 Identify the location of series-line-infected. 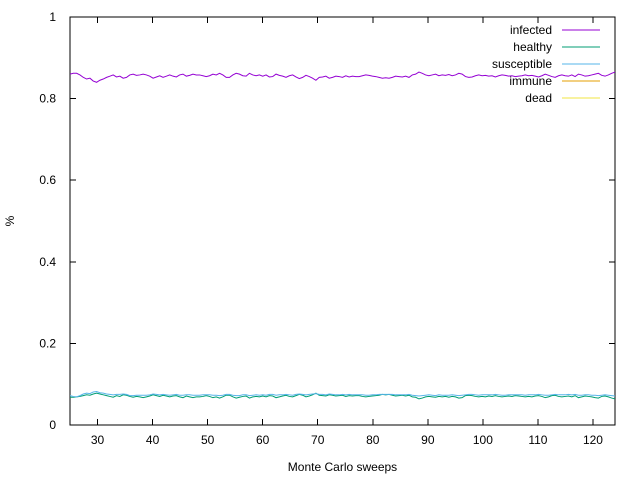
(342, 77).